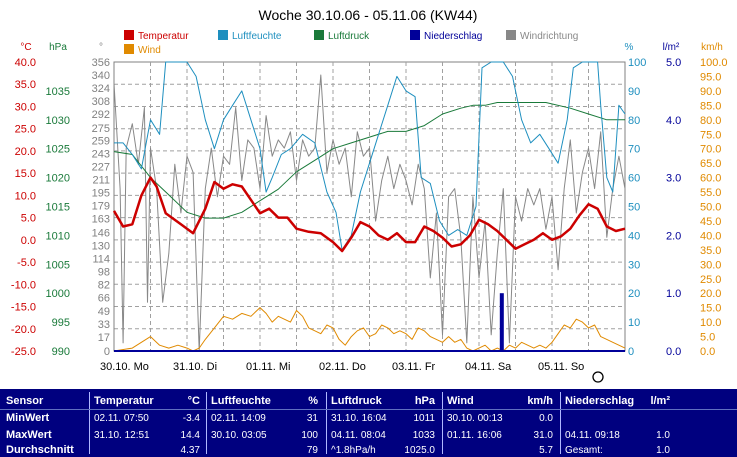  Describe the element at coordinates (710, 280) in the screenshot. I see `wind-tick: 25.0` at that location.